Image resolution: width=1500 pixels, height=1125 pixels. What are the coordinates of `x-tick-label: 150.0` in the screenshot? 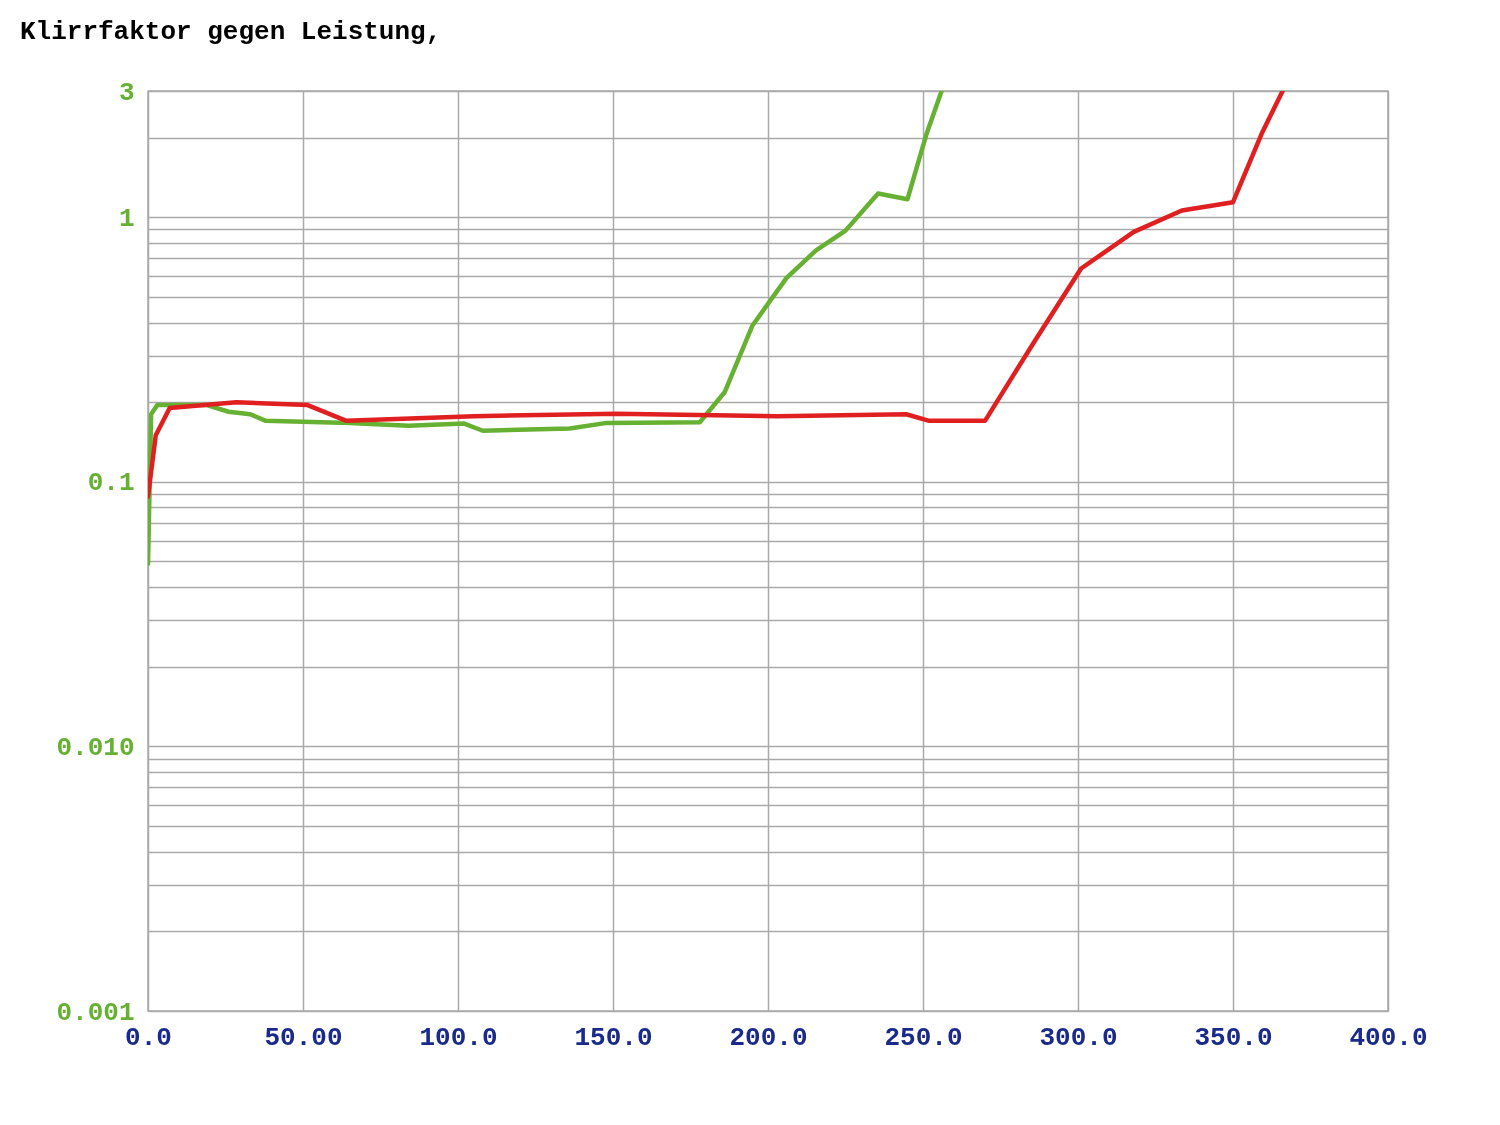 It's located at (613, 1037).